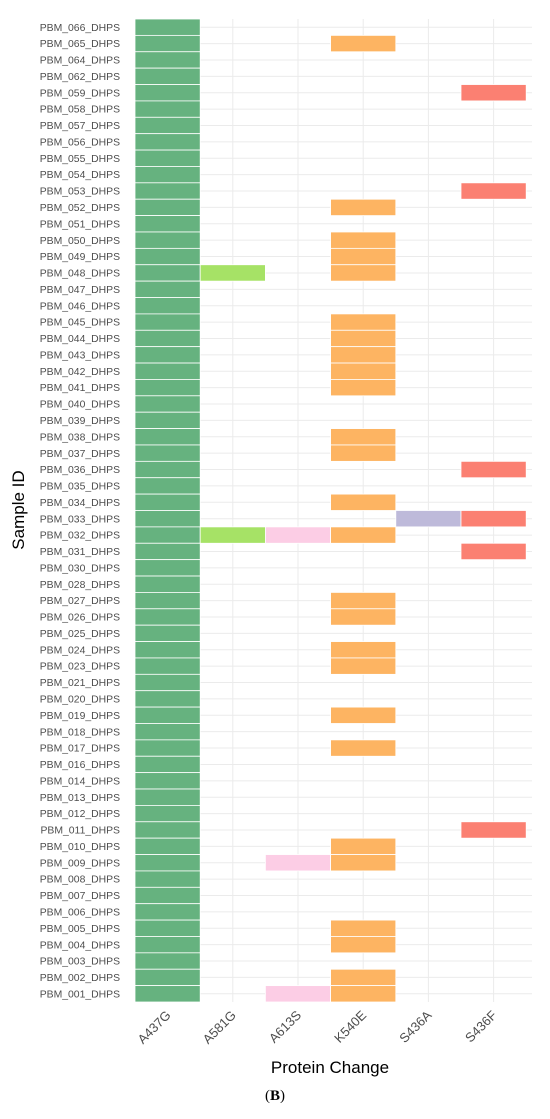 Image resolution: width=550 pixels, height=1119 pixels. I want to click on y-tick-label: PBM_047_DHPS, so click(80, 290).